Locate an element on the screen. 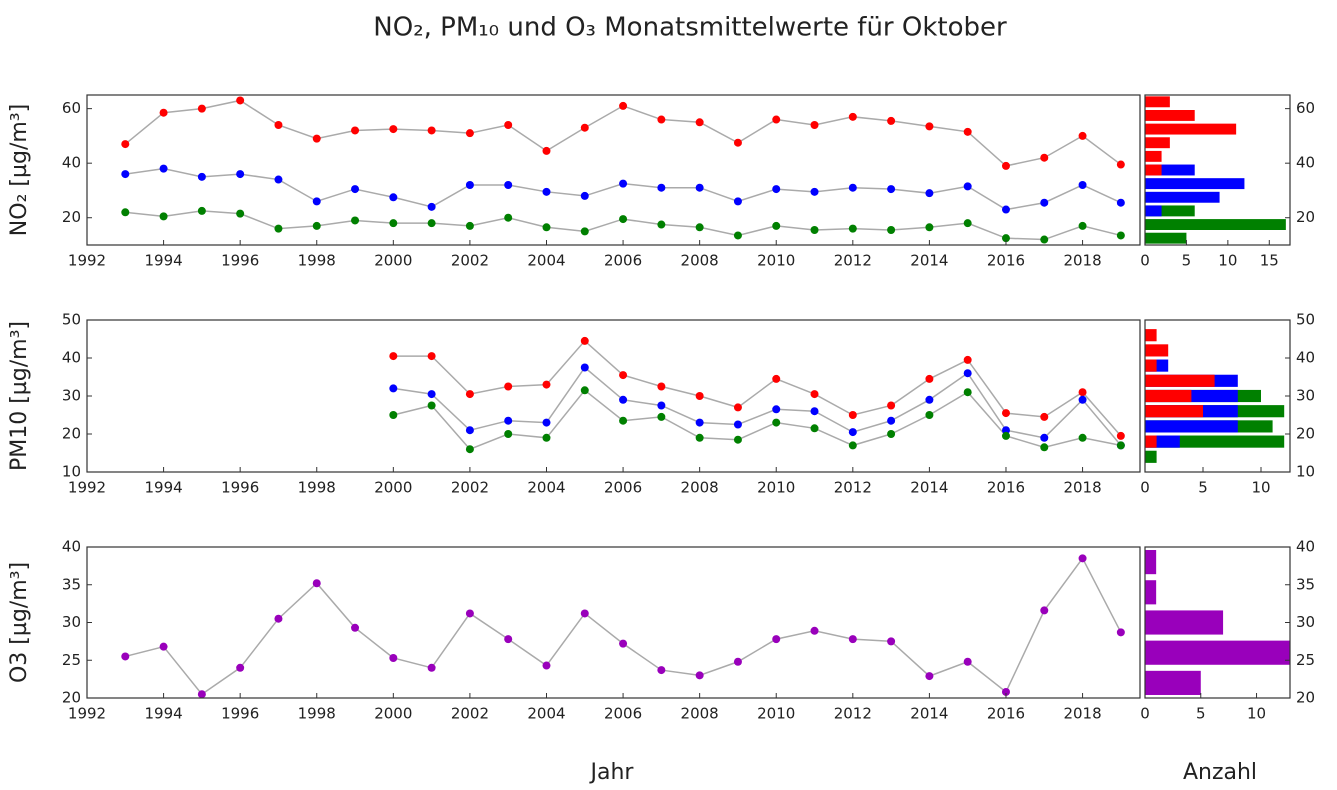 The image size is (1337, 790). y-tick-label: 10 is located at coordinates (71, 472).